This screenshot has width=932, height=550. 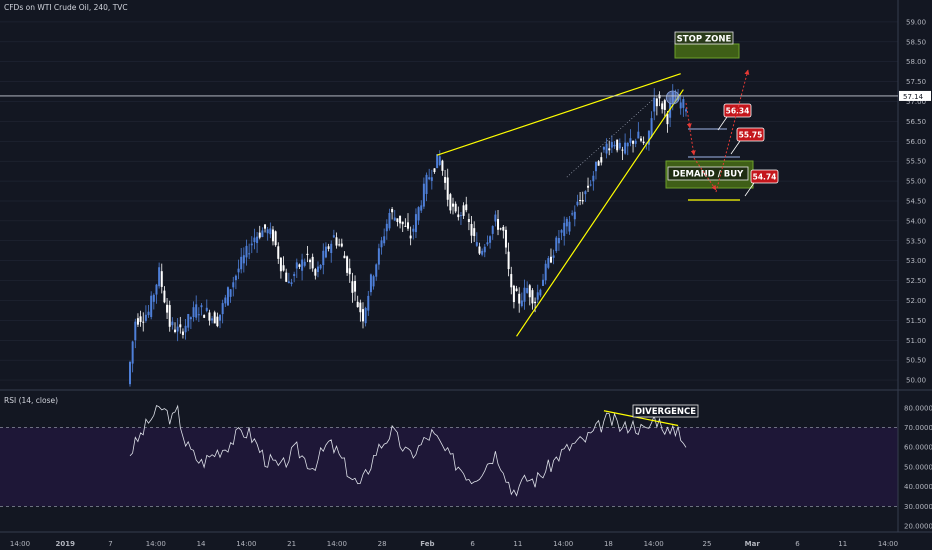 What do you see at coordinates (918, 448) in the screenshot?
I see `rsi-tick-label: 60.0000` at bounding box center [918, 448].